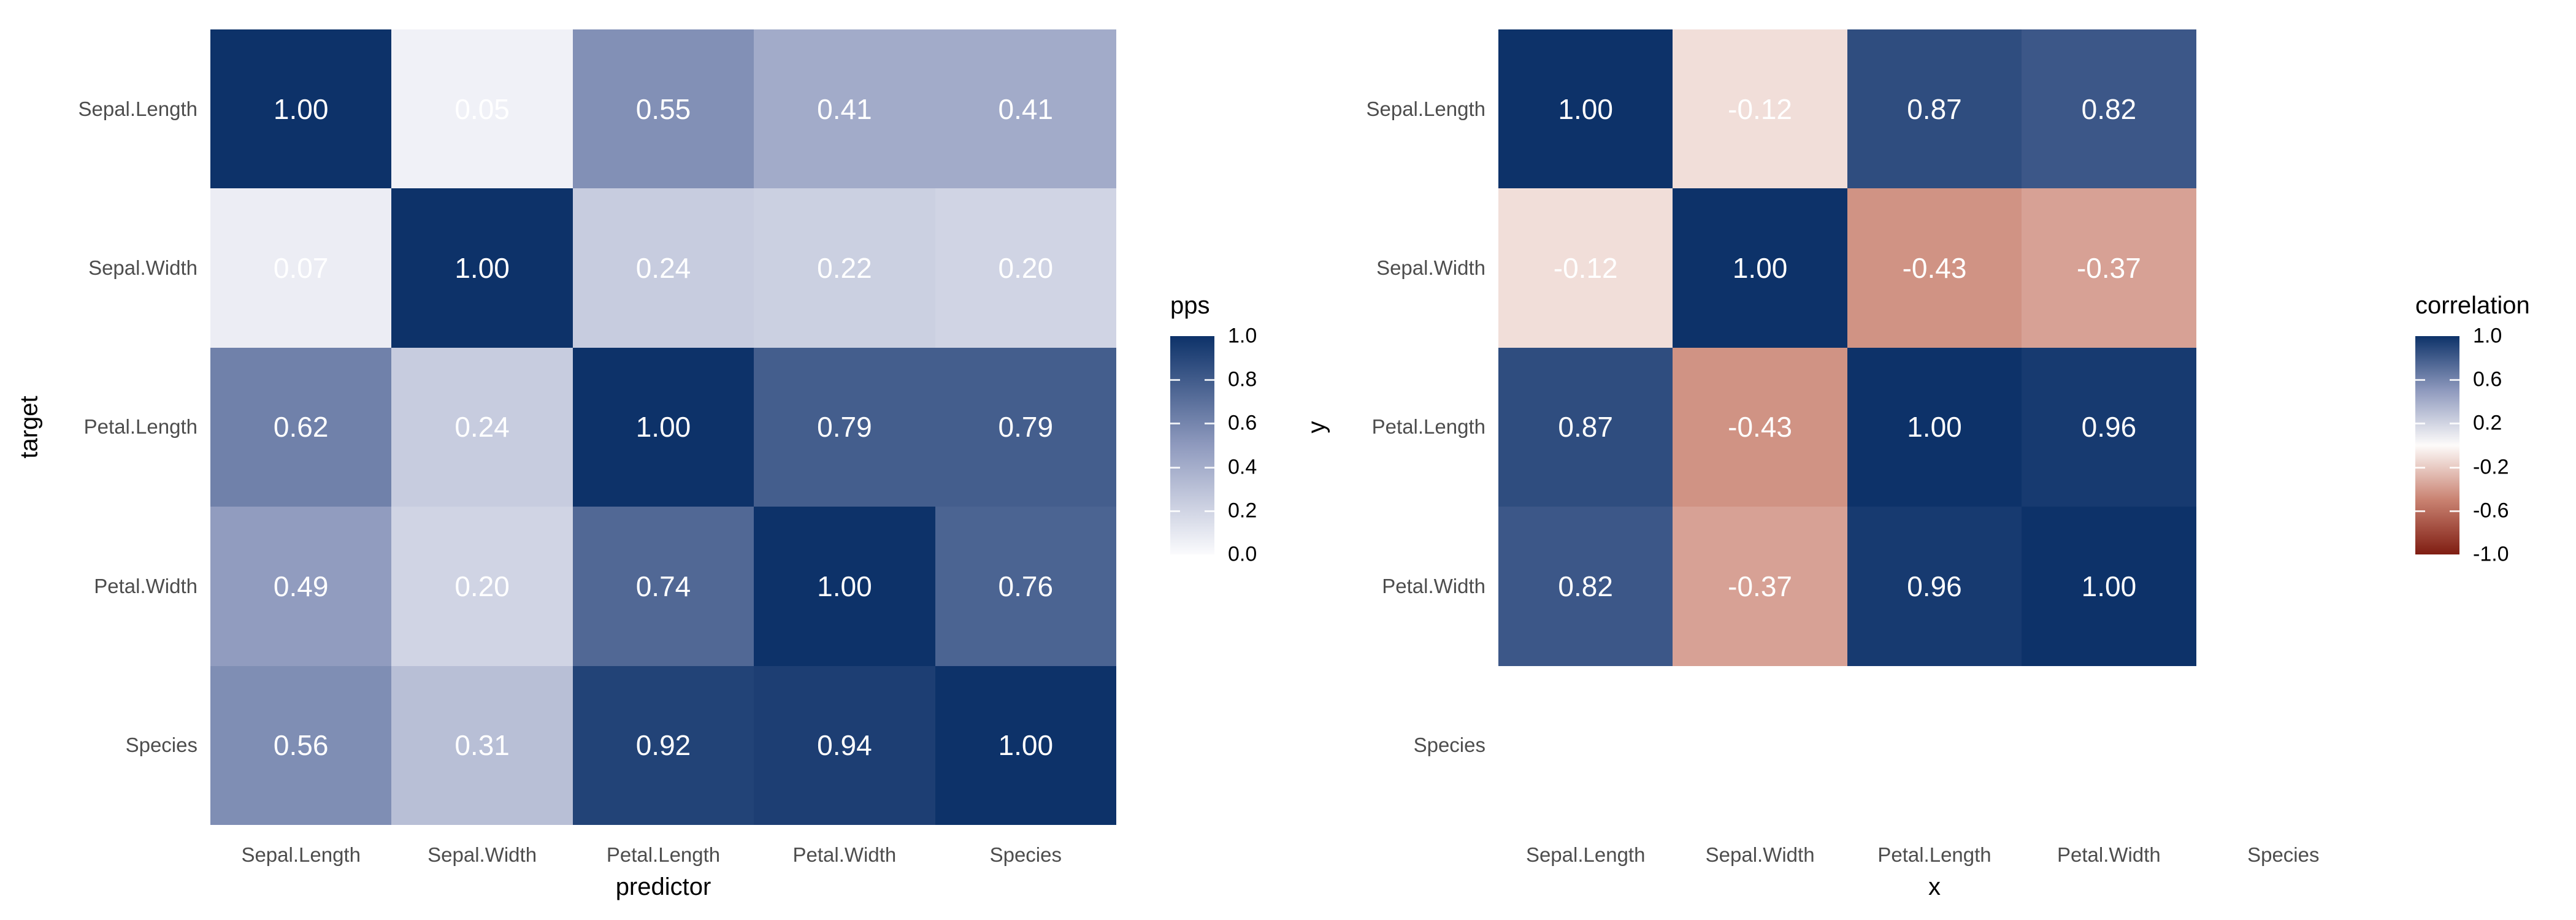 This screenshot has width=2576, height=920. What do you see at coordinates (1585, 586) in the screenshot?
I see `heatmap-cell: 0.82` at bounding box center [1585, 586].